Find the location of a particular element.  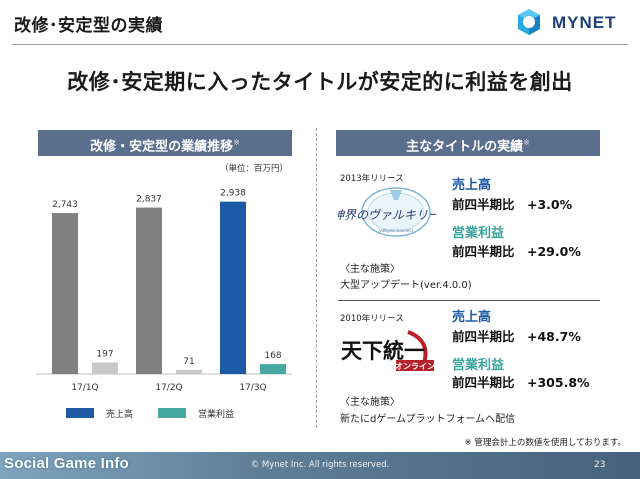

title1-measures-heading: 〈主な施策〉 is located at coordinates (370, 269).